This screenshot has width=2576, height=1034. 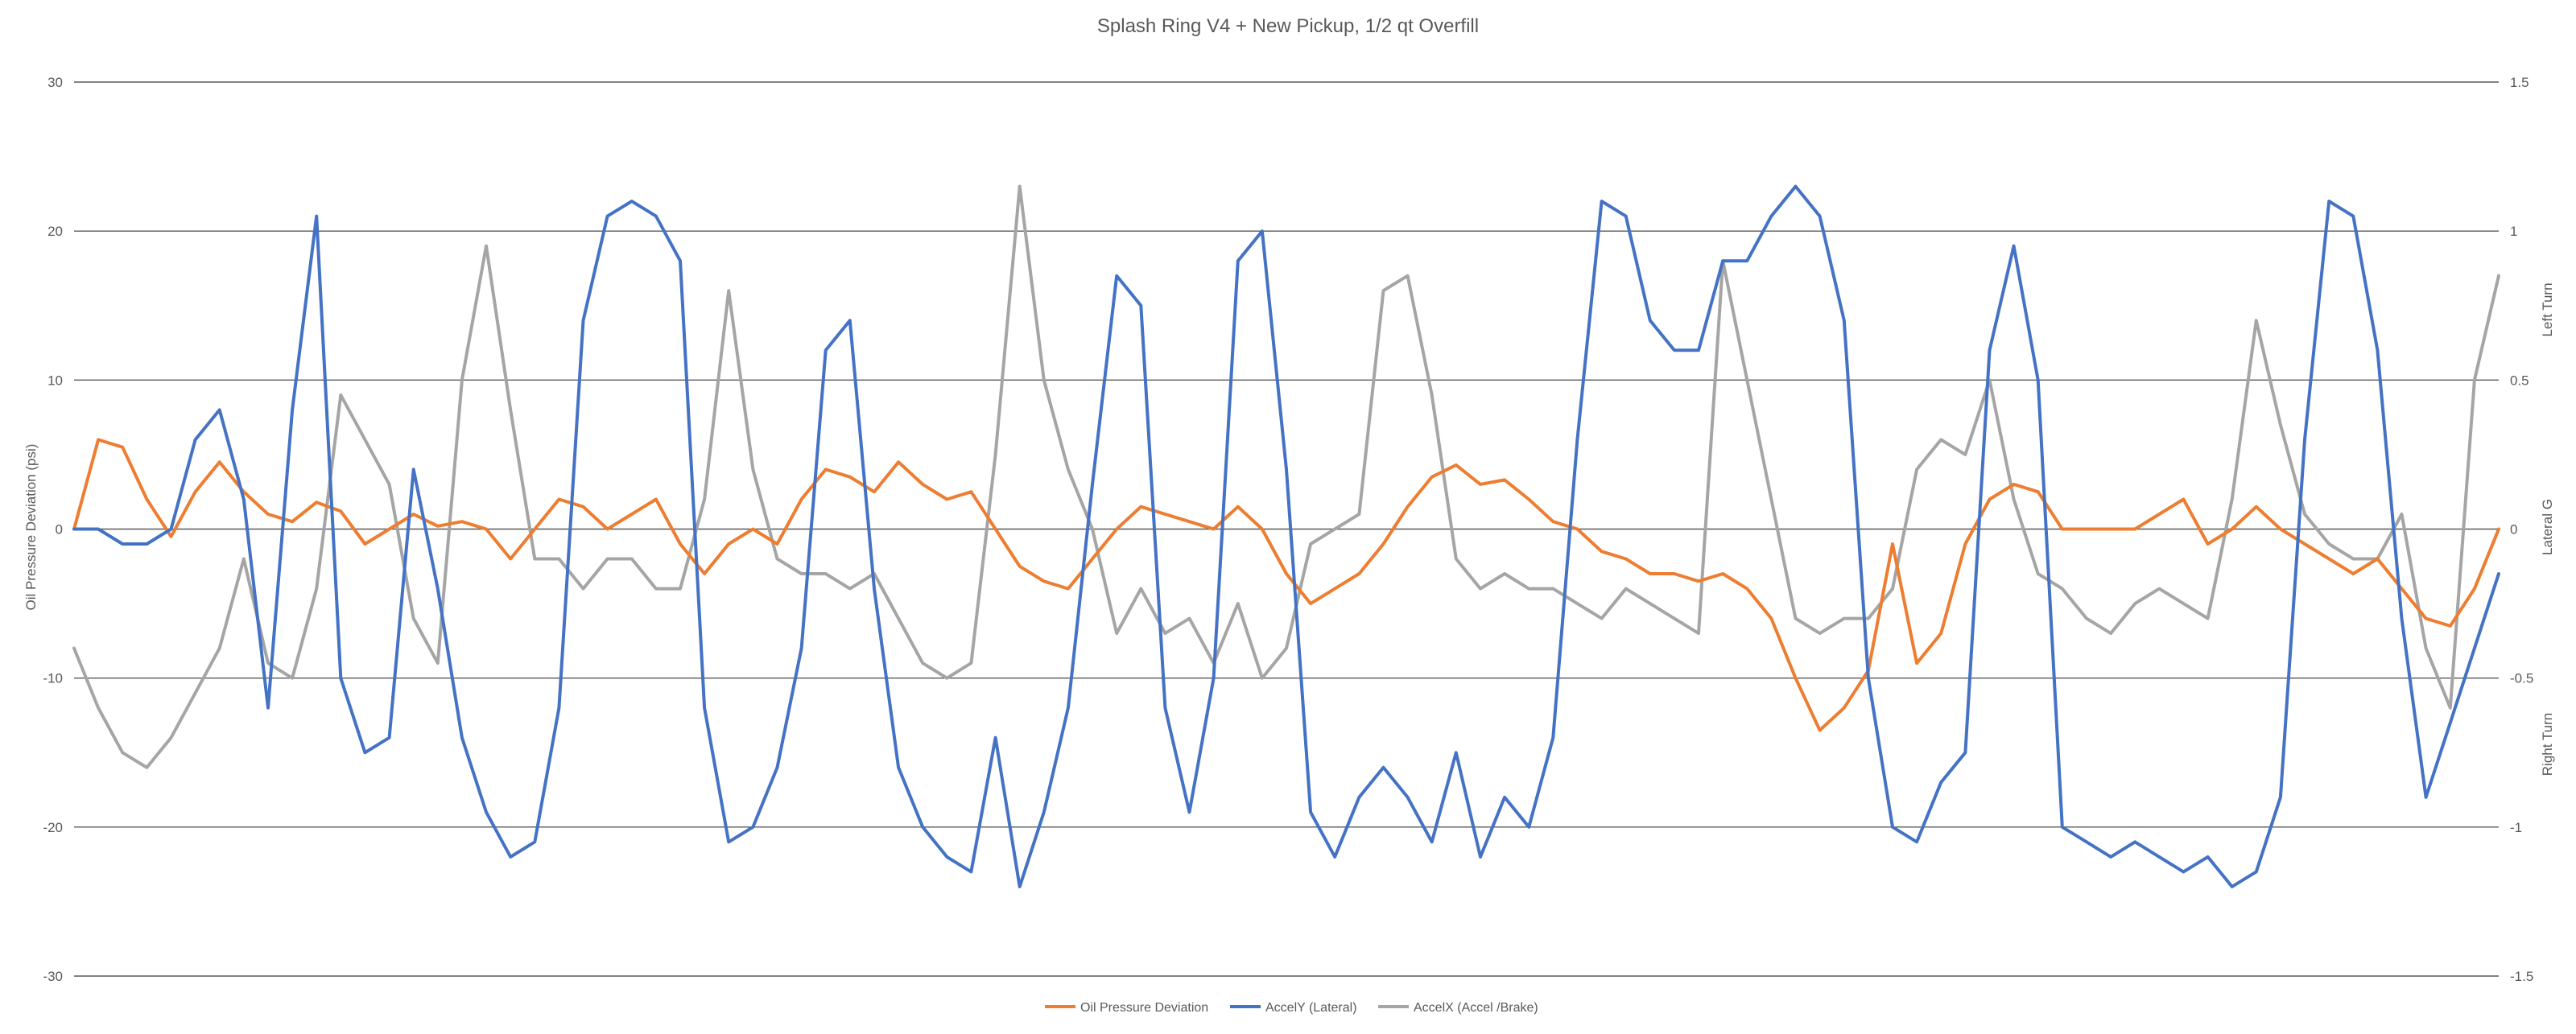 I want to click on left-axis-ticks: 30 20 10 0 -10 -20 -30, so click(x=53, y=529).